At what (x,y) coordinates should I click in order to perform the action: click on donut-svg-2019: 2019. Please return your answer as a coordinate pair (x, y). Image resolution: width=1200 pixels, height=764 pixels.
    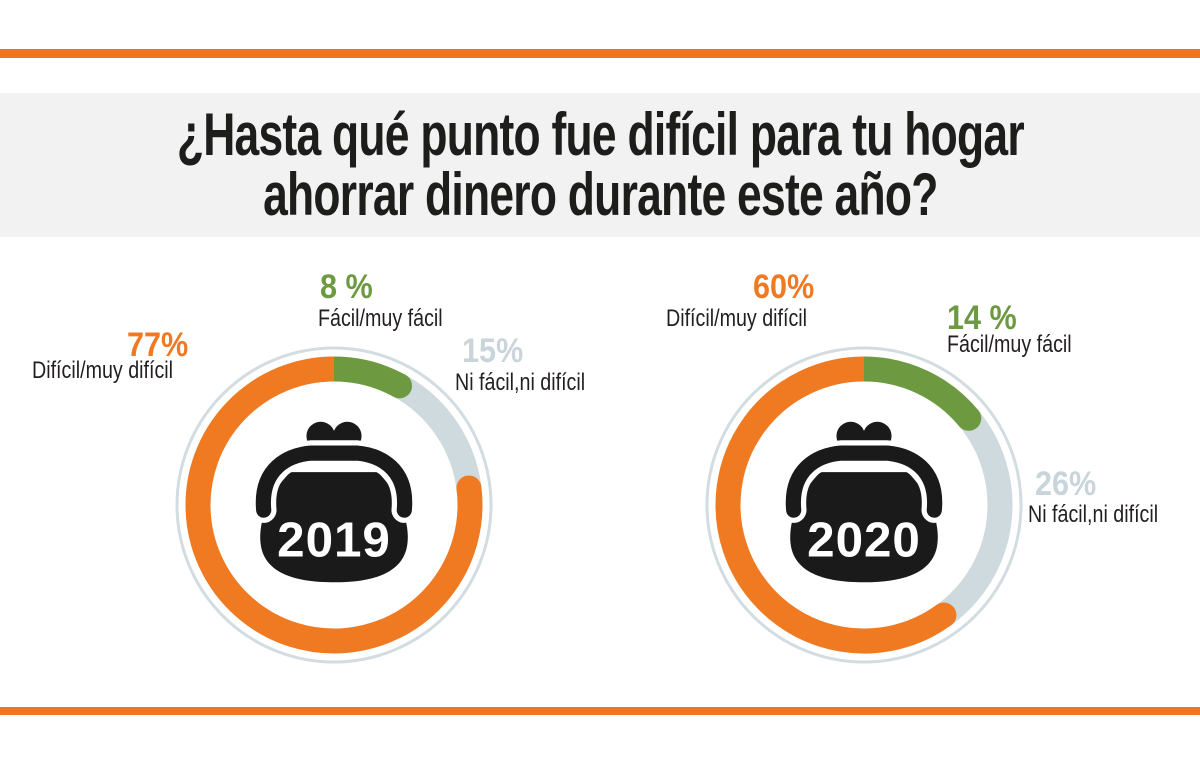
    Looking at the image, I should click on (334, 505).